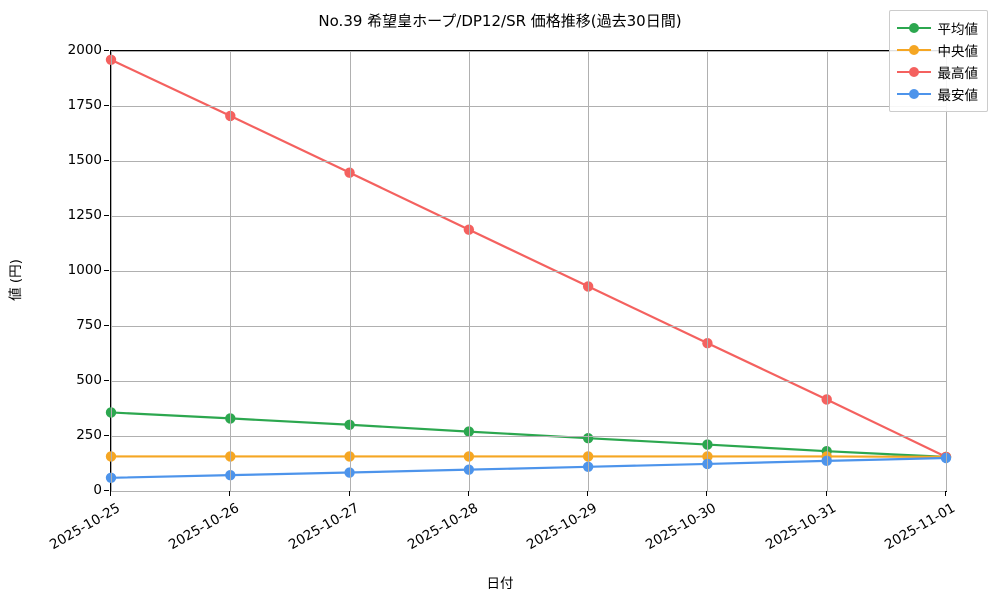 This screenshot has height=600, width=1000. I want to click on legend-label: 最高値, so click(958, 74).